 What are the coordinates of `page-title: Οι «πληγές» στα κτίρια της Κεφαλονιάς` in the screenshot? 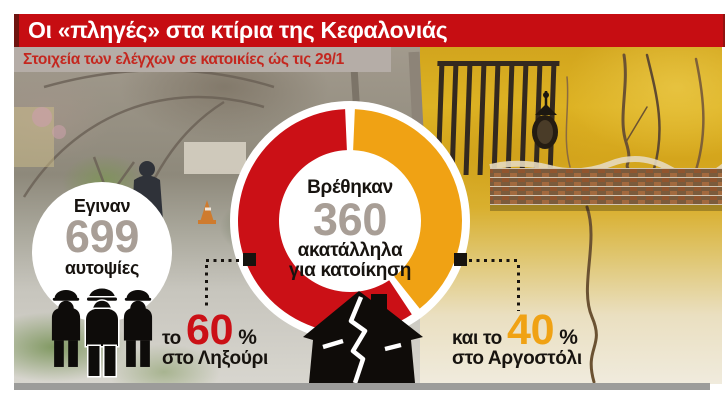 It's located at (238, 30).